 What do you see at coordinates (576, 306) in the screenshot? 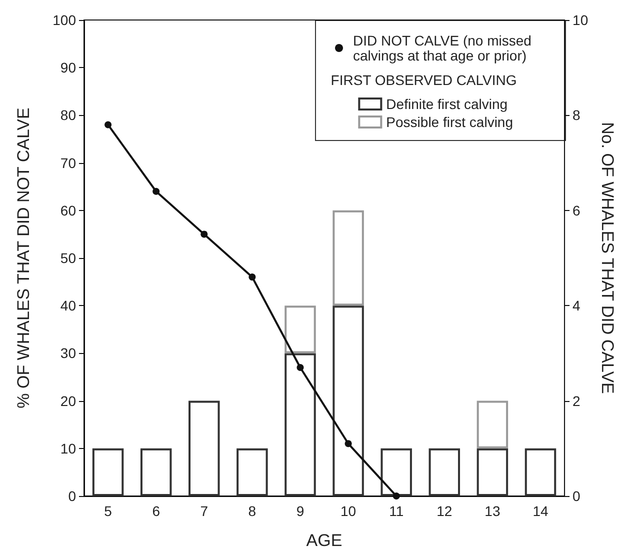
I see `y2-tick-label: 4` at bounding box center [576, 306].